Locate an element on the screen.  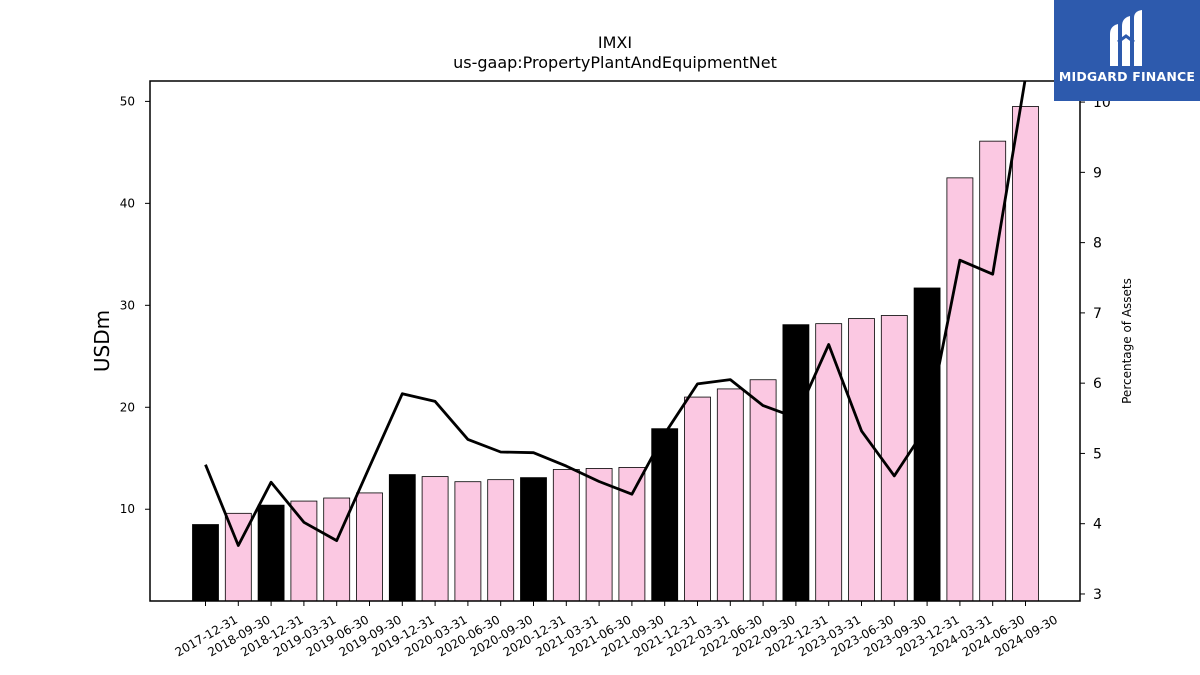
midgard-m-logo-icon is located at coordinates (1126, 38).